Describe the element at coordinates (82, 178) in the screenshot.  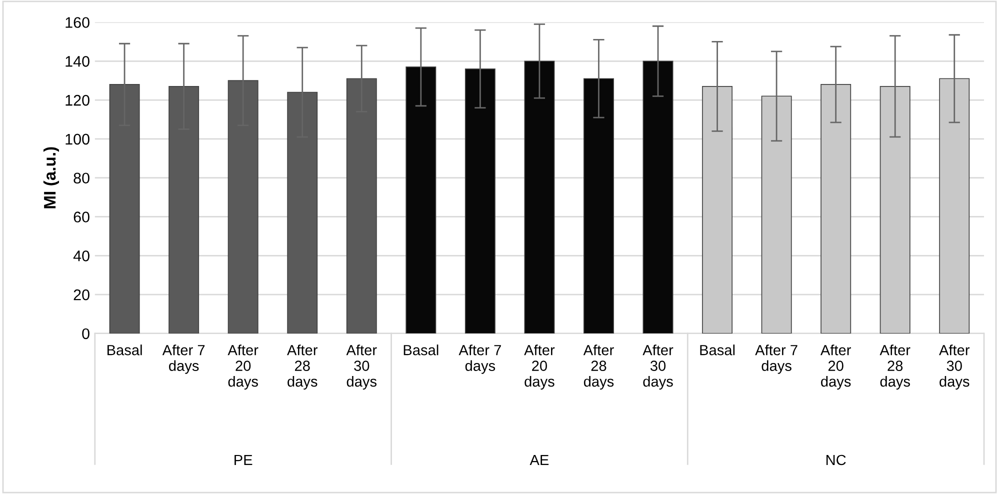
I see `y-tick-label: 80` at that location.